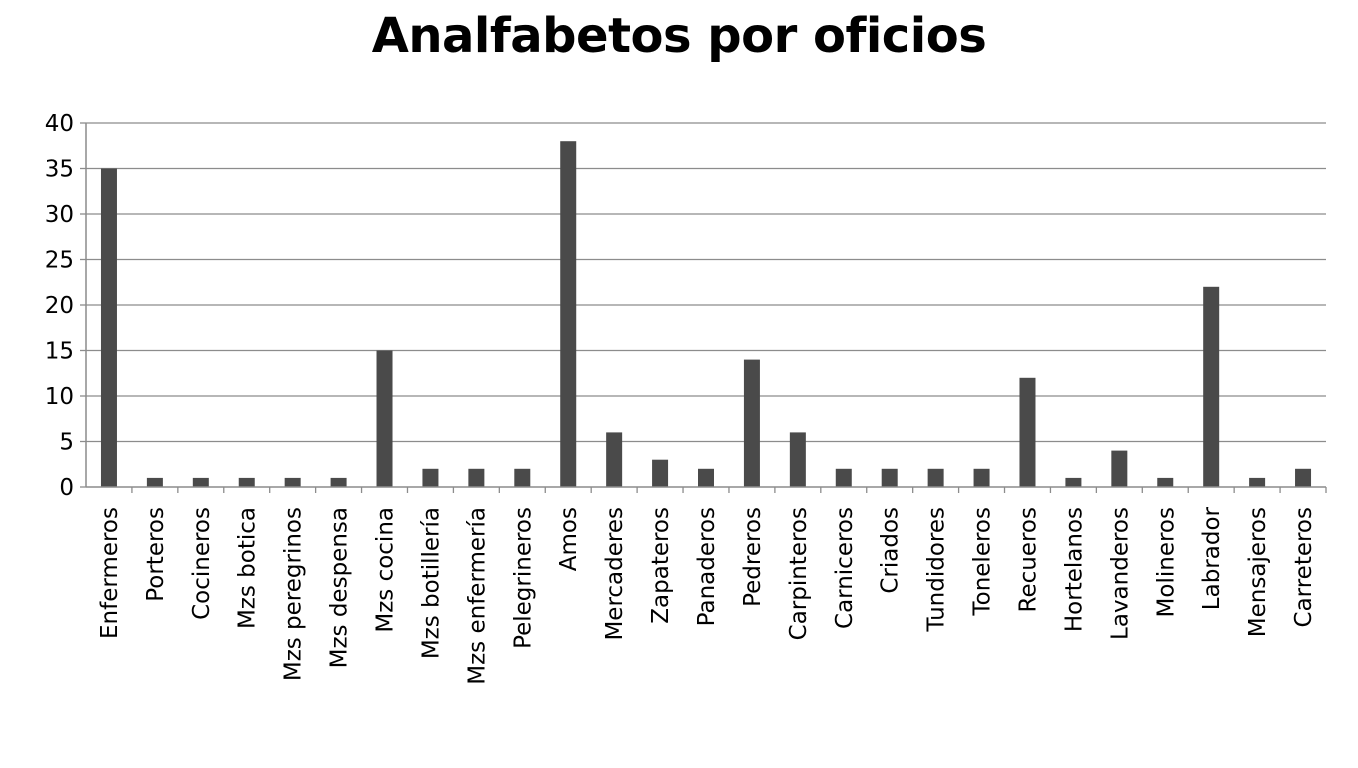  Describe the element at coordinates (937, 569) in the screenshot. I see `x-category-label: Tundidores` at that location.